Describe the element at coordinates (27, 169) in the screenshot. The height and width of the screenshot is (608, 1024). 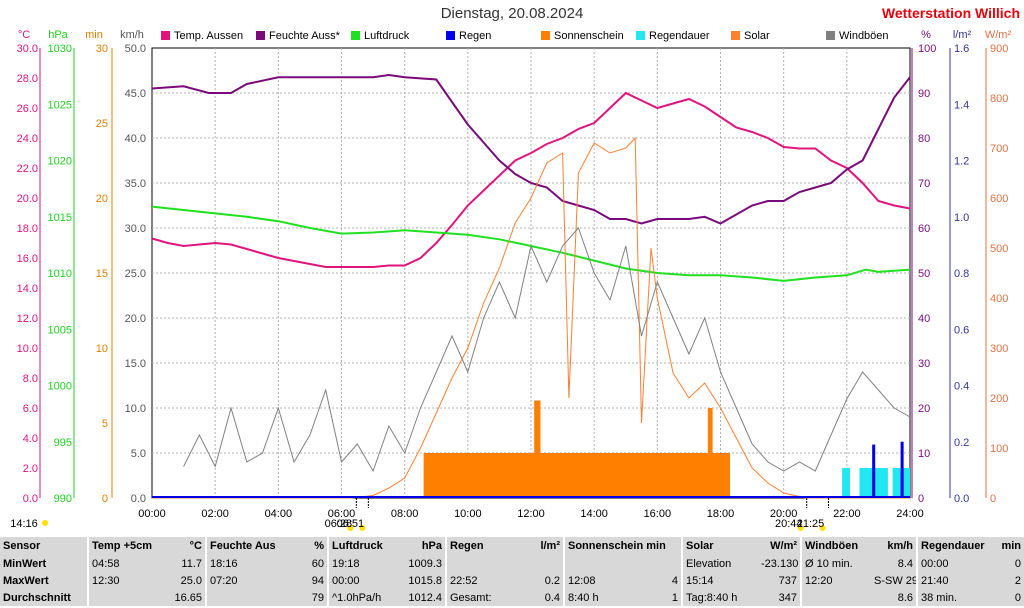
I see `temp-axis-tick-label: 22.0` at that location.